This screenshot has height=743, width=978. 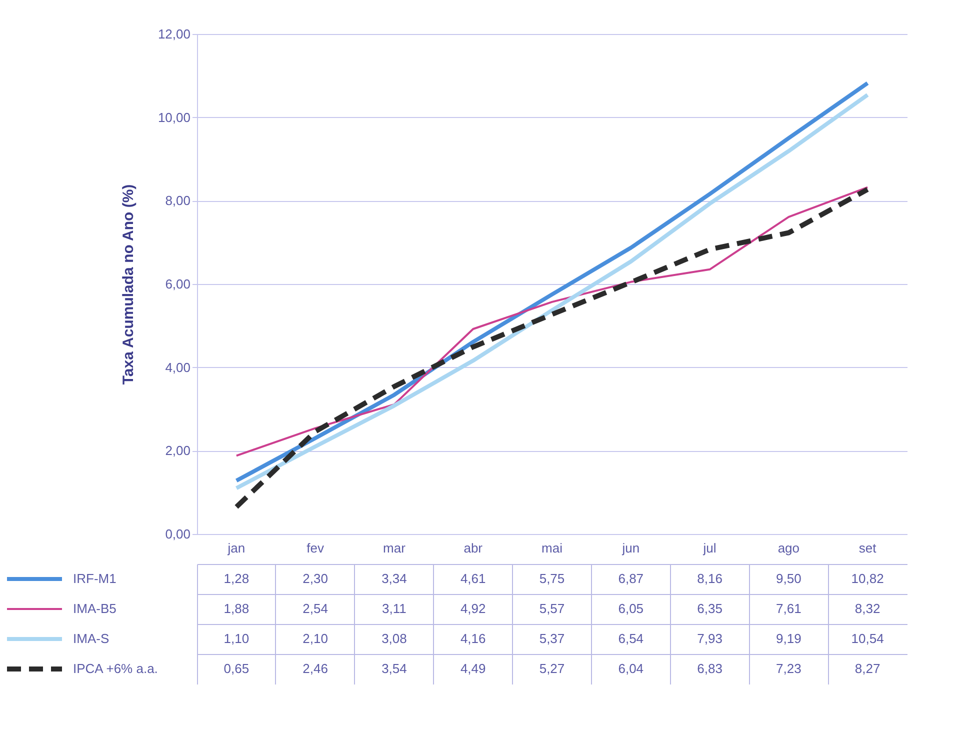 I want to click on y-tick-label: 10,00, so click(x=174, y=117).